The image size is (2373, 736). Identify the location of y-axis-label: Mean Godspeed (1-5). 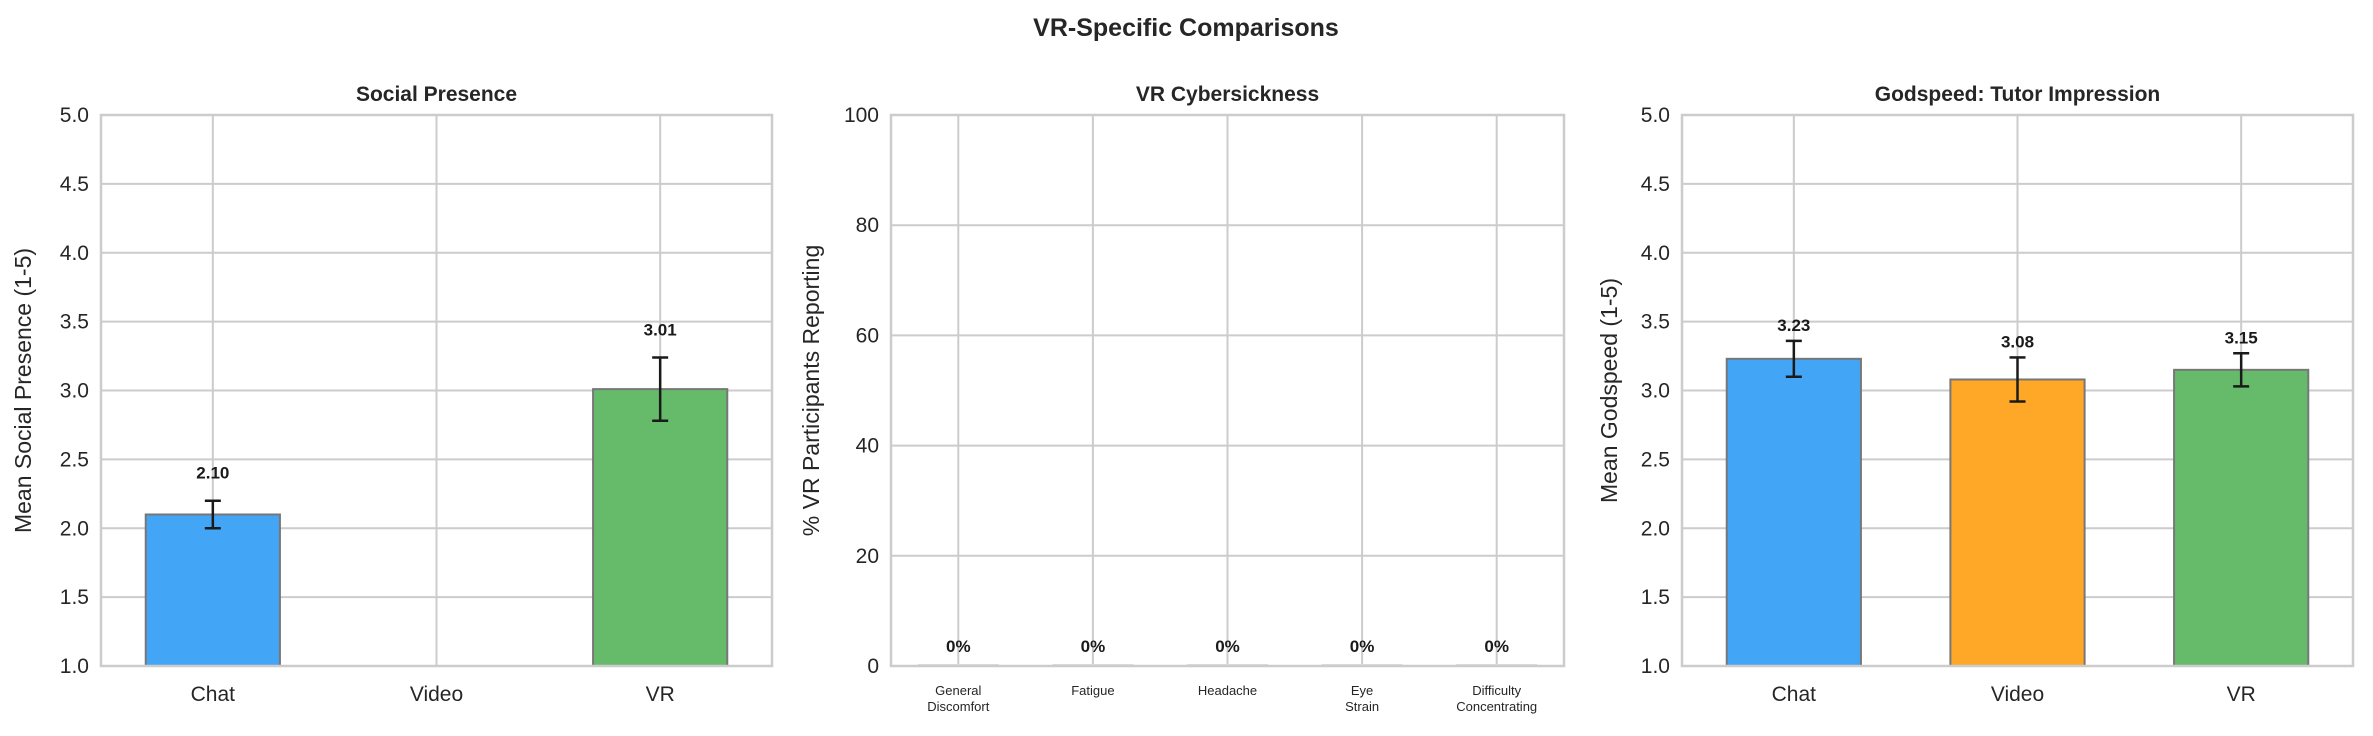
(1609, 390).